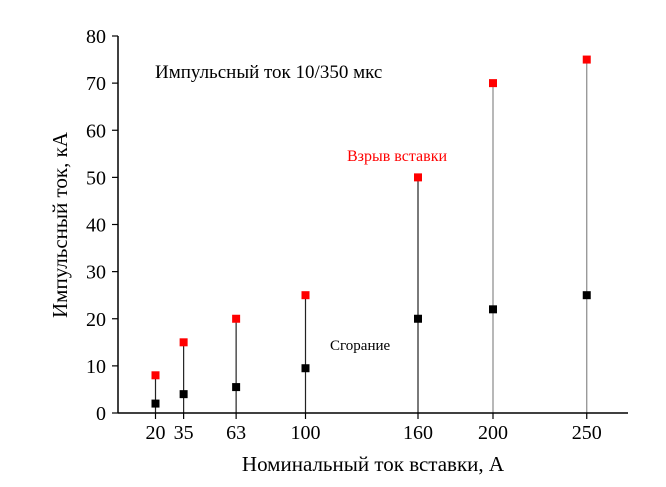 The width and height of the screenshot is (666, 487). Describe the element at coordinates (96, 37) in the screenshot. I see `y-tick-label: 80` at that location.